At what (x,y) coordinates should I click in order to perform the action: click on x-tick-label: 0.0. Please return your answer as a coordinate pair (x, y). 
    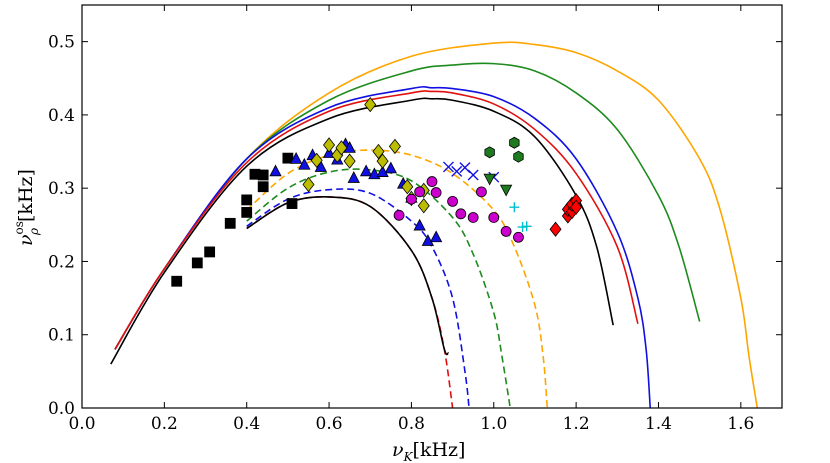
    Looking at the image, I should click on (81, 424).